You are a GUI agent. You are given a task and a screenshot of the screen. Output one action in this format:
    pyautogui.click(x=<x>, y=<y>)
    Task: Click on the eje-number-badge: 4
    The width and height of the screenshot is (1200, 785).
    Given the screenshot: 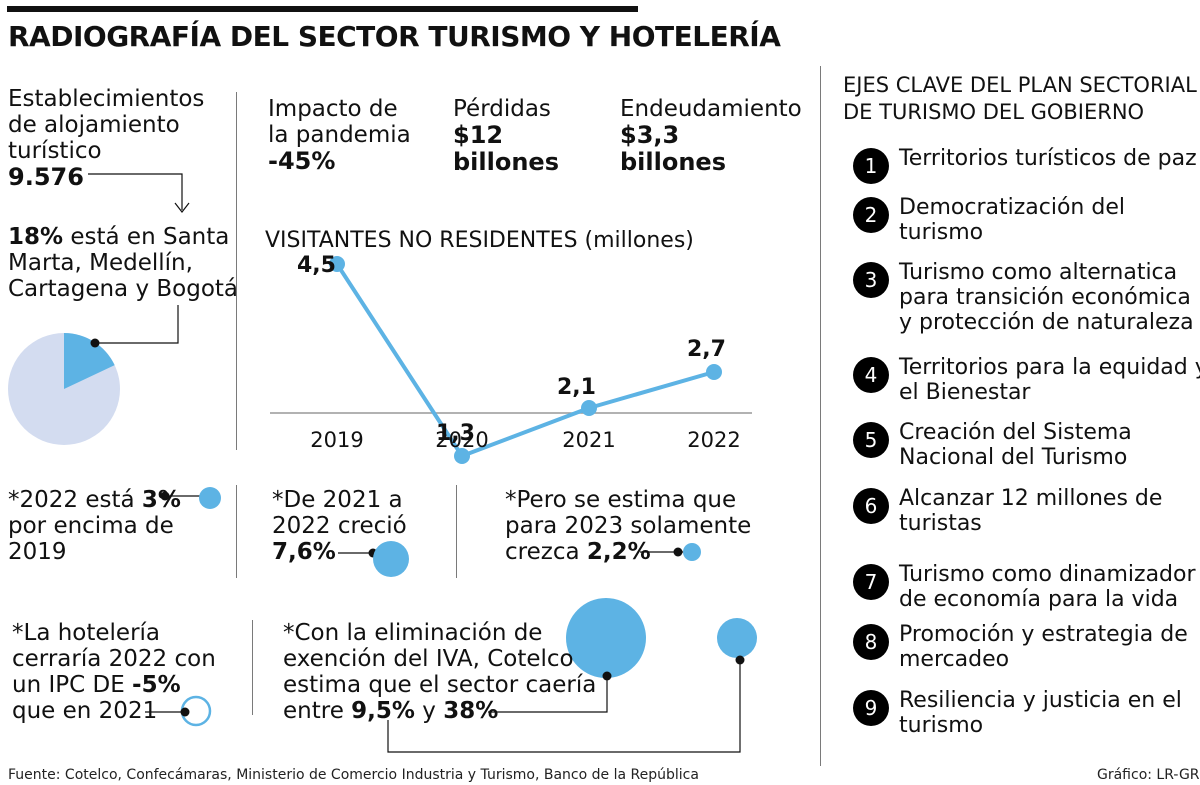 What is the action you would take?
    pyautogui.click(x=871, y=375)
    